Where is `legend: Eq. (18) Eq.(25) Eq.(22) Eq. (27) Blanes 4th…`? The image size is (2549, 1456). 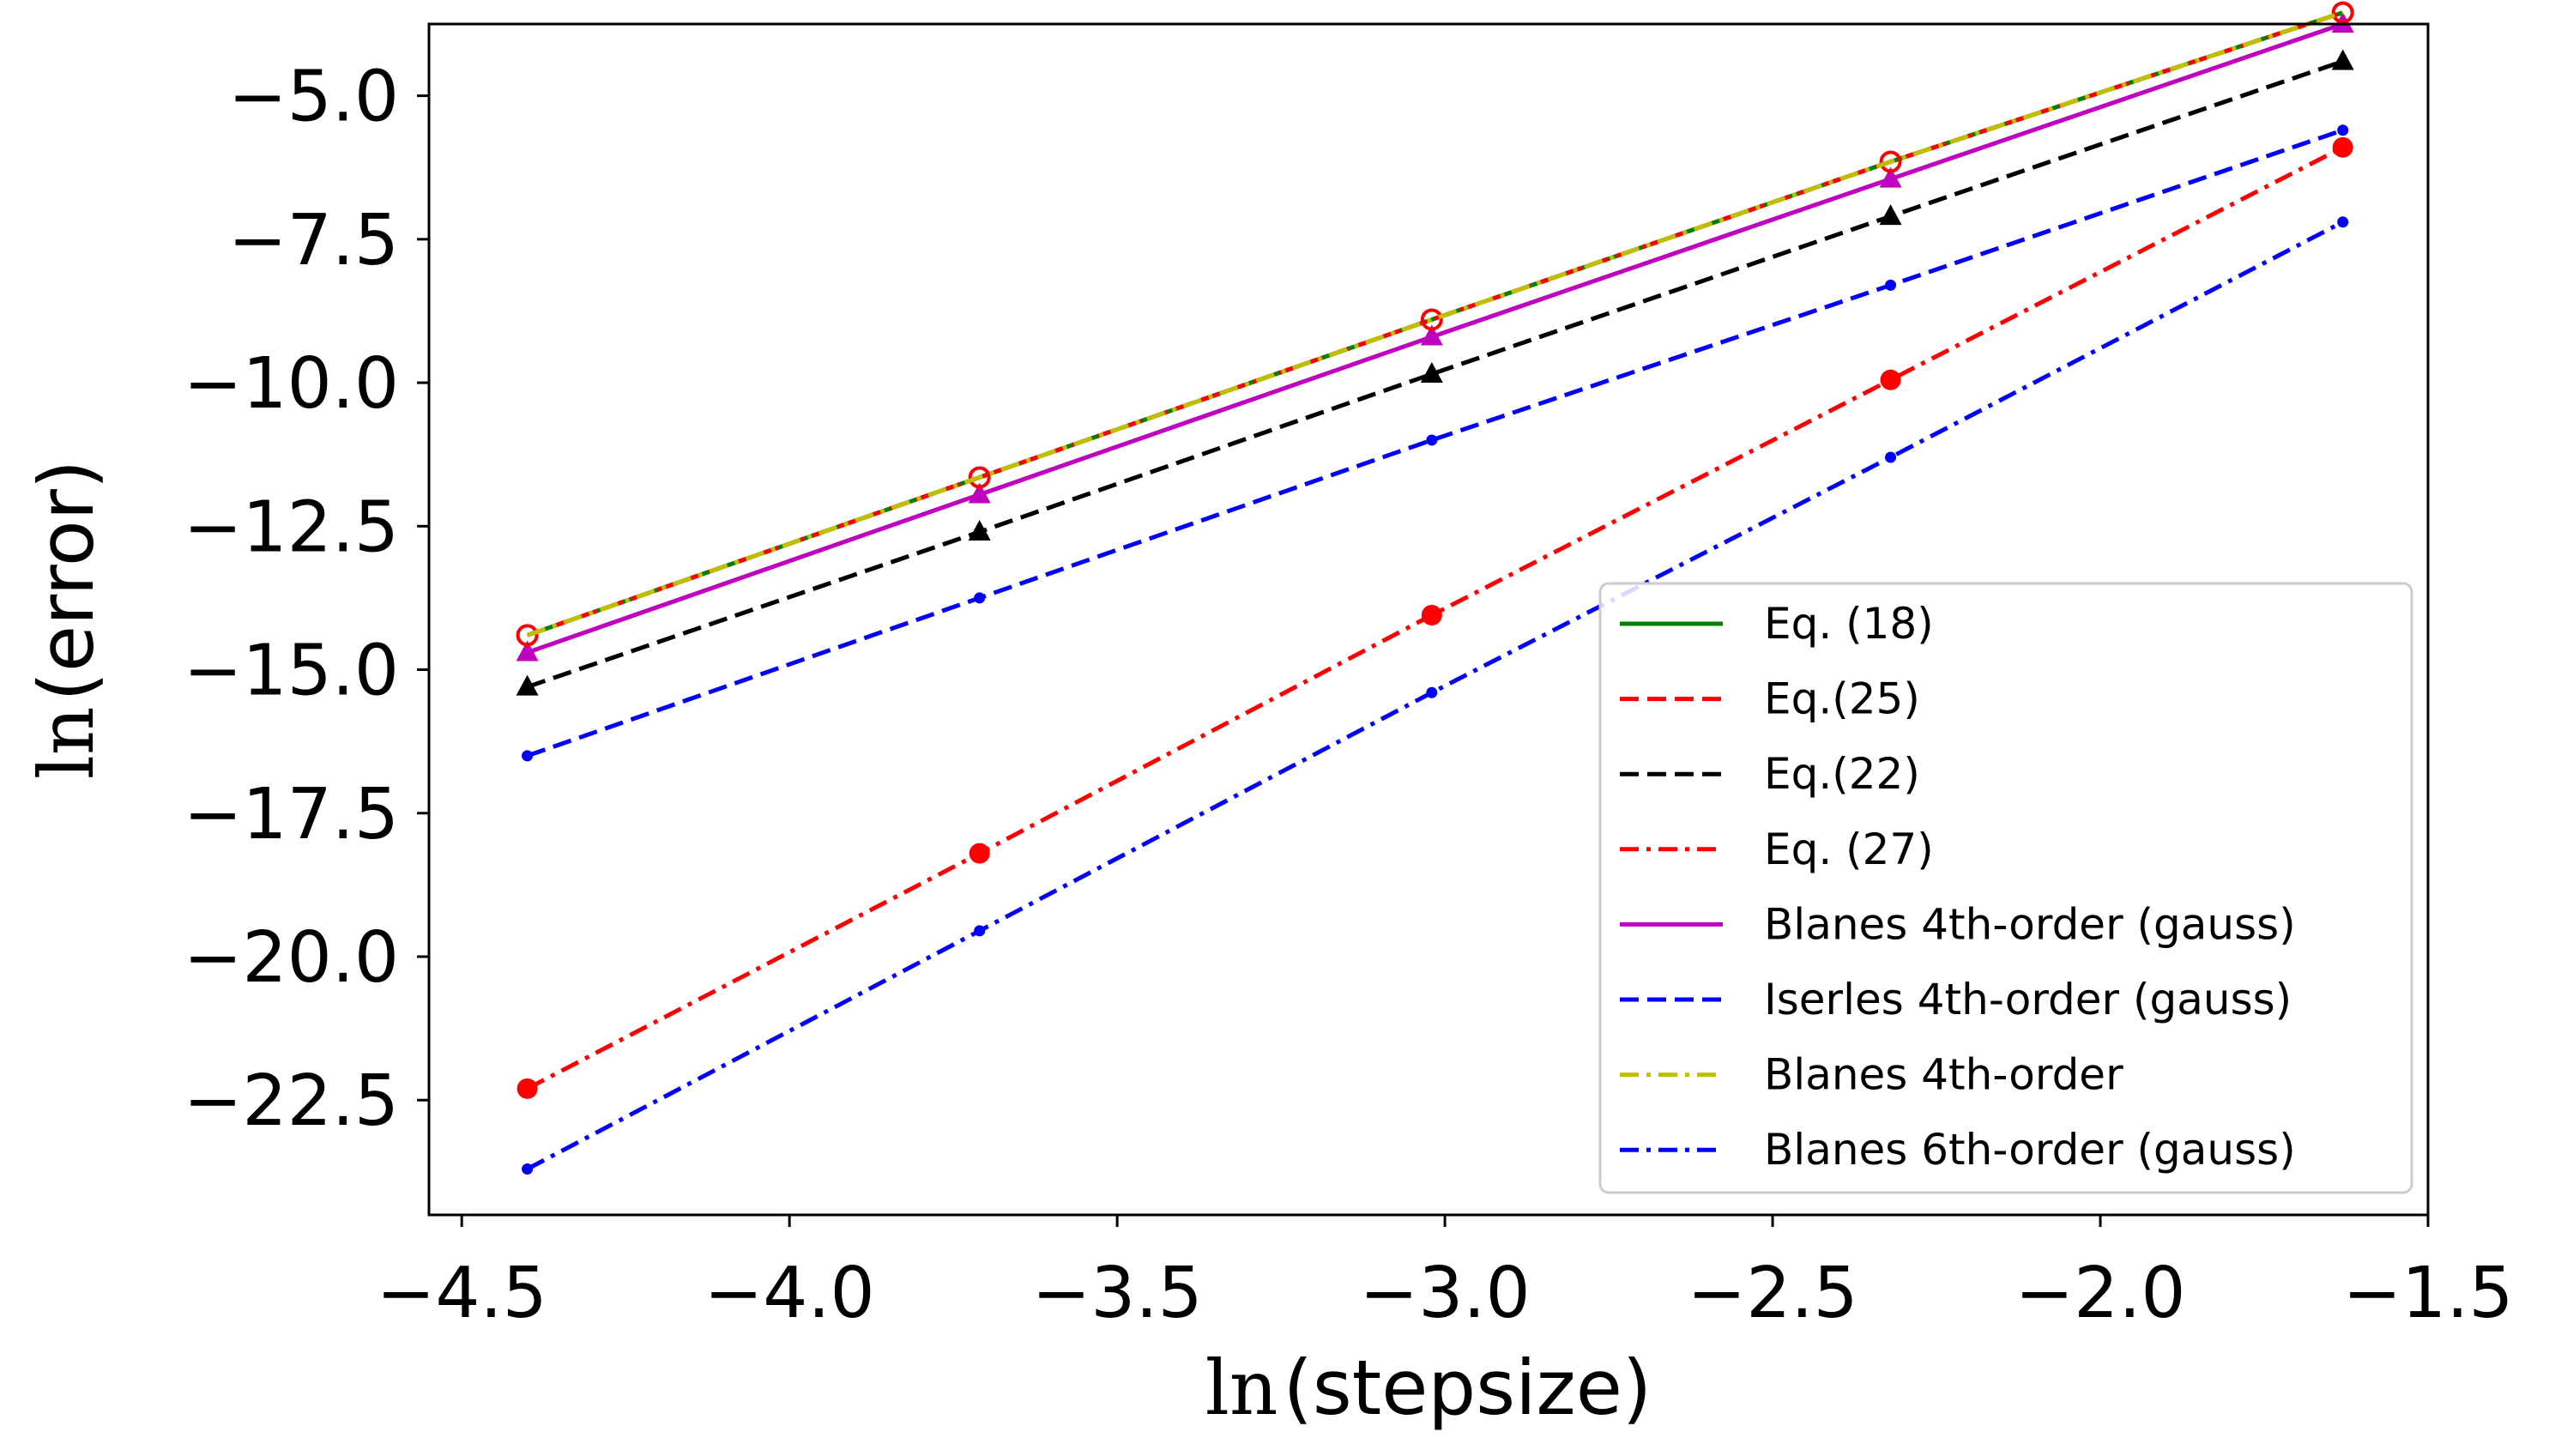
legend: Eq. (18) Eq.(25) Eq.(22) Eq. (27) Blanes 4th… is located at coordinates (2006, 888).